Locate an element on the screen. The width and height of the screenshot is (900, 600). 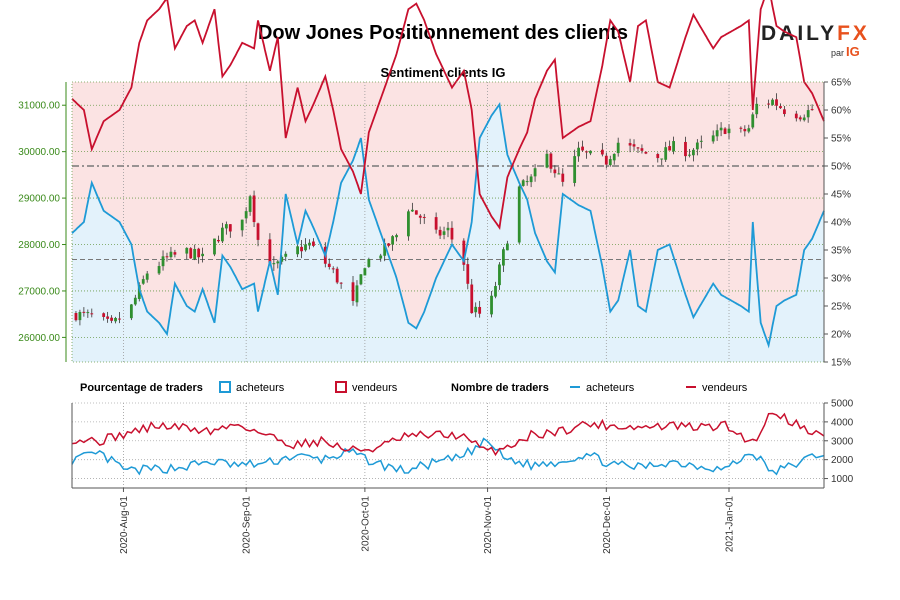
left-tick-label: 29000.00 is located at coordinates (39, 199).